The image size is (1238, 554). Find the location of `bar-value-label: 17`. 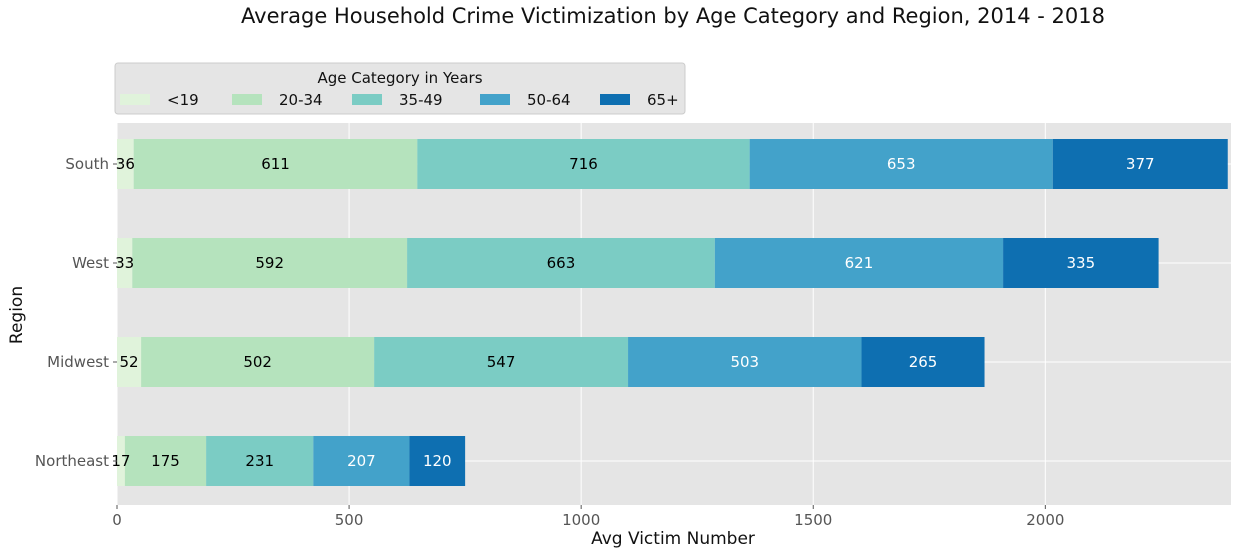

bar-value-label: 17 is located at coordinates (120, 461).